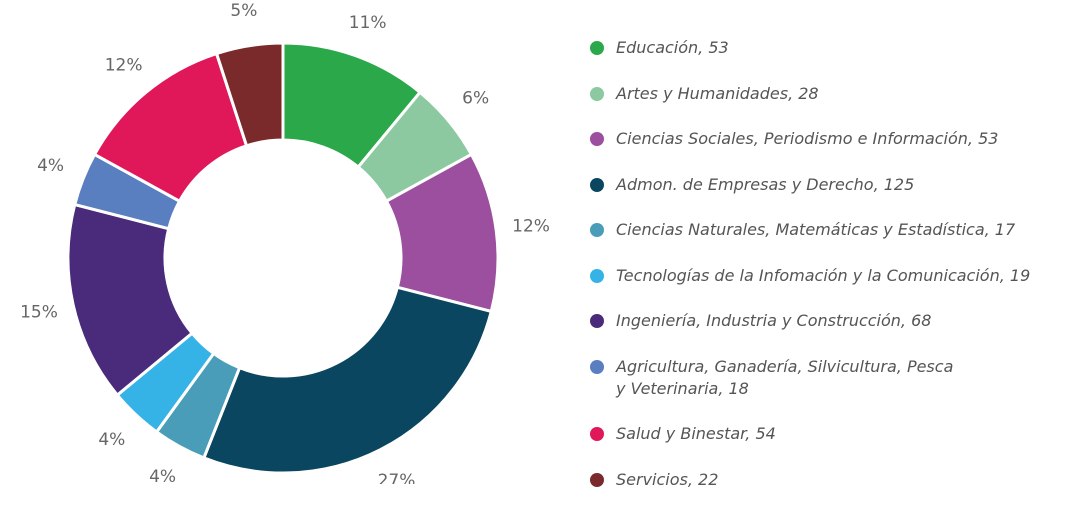 Image resolution: width=1071 pixels, height=514 pixels. What do you see at coordinates (475, 99) in the screenshot?
I see `slice-label: 6%` at bounding box center [475, 99].